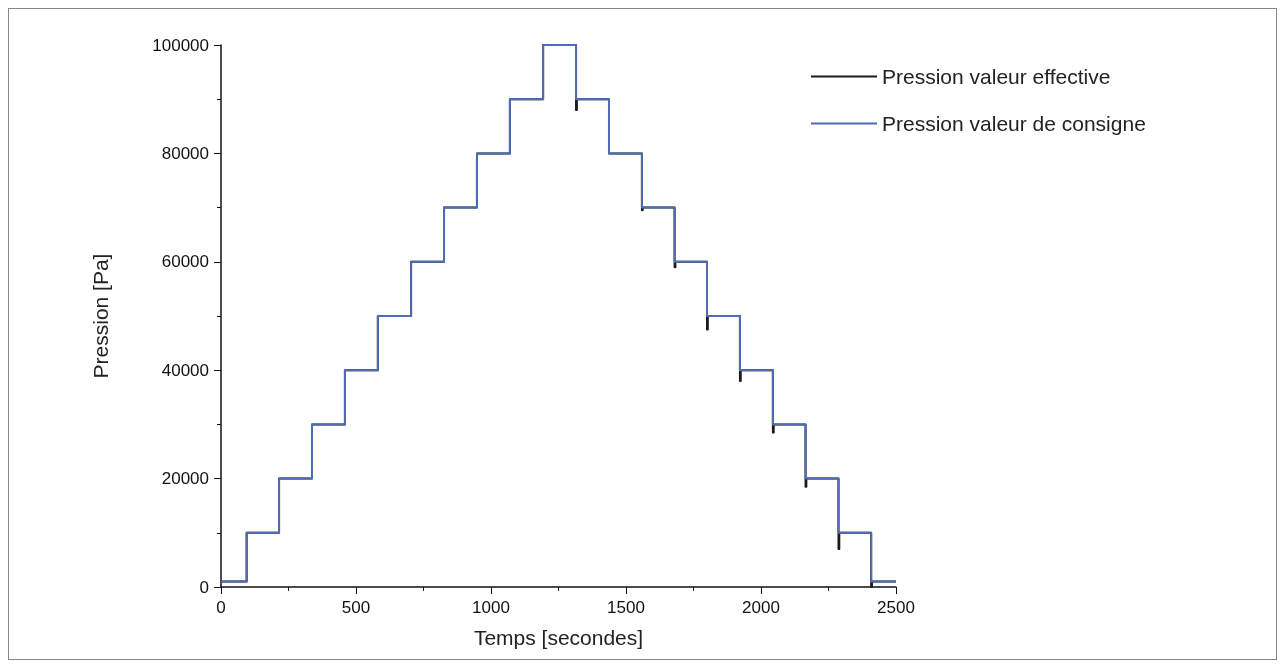 Image resolution: width=1285 pixels, height=668 pixels. I want to click on y-tick-label: 80000, so click(185, 153).